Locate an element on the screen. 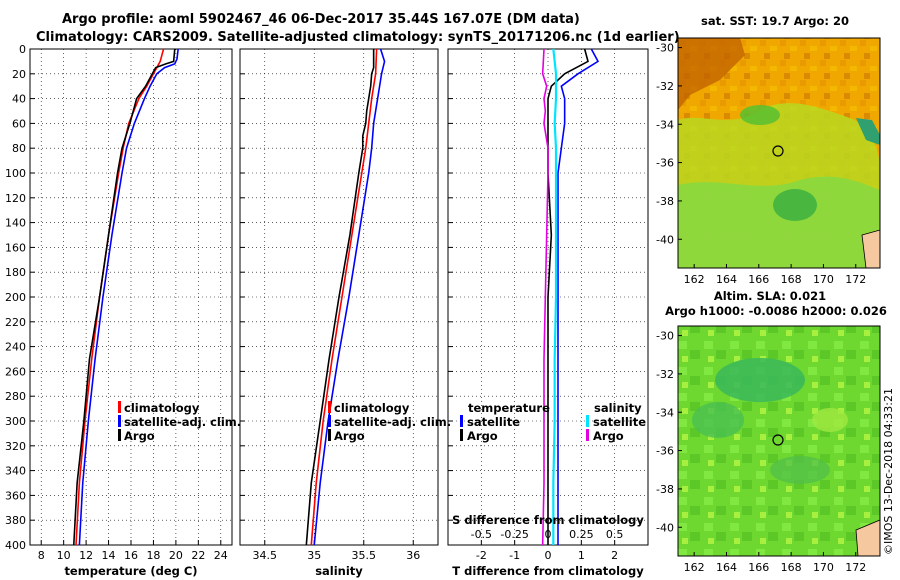 The width and height of the screenshot is (900, 580). s-tick-label: 0 is located at coordinates (548, 534).